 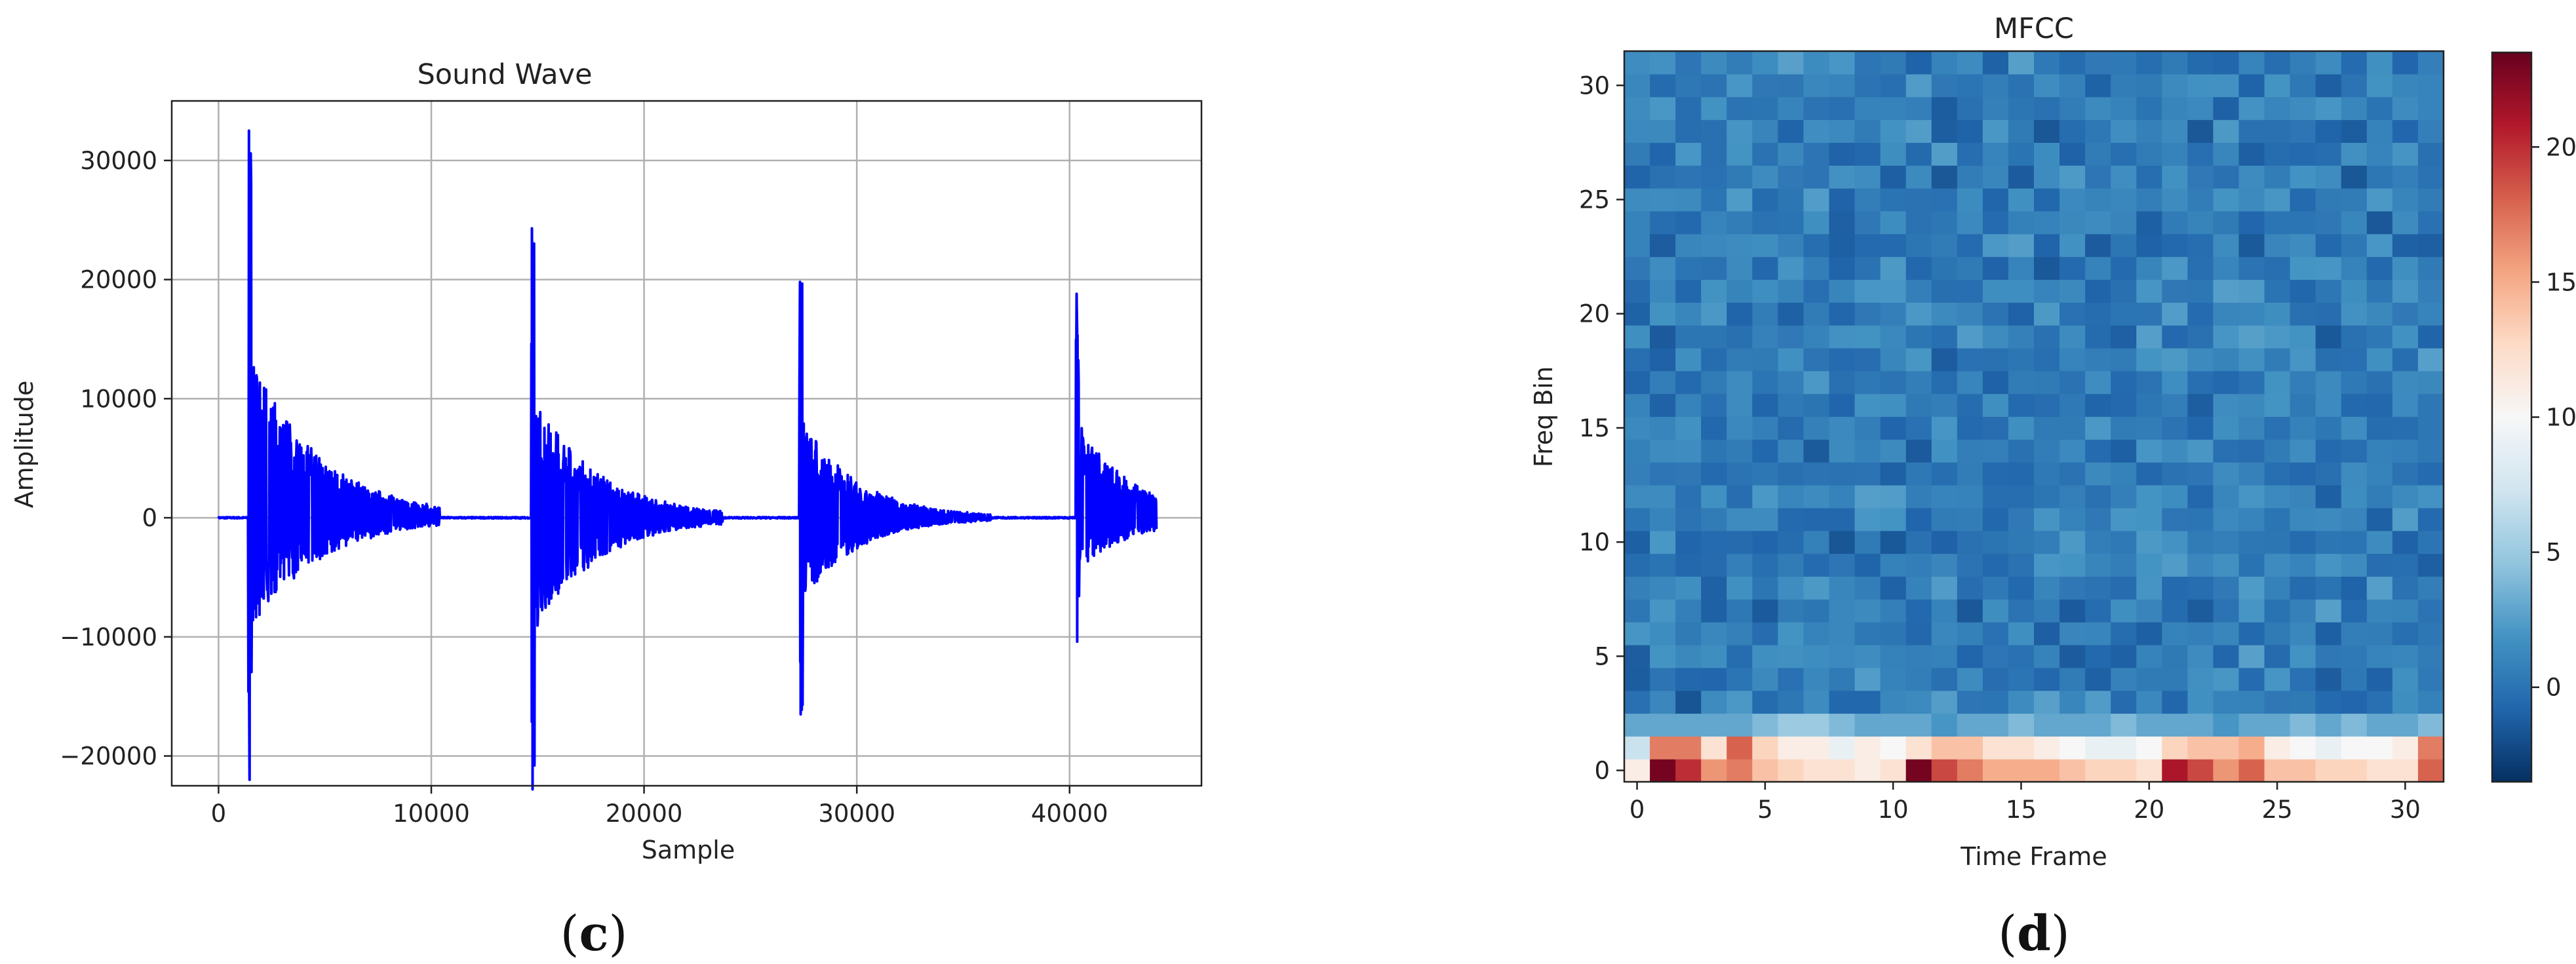 I want to click on y-tick-label: −20000, so click(x=108, y=756).